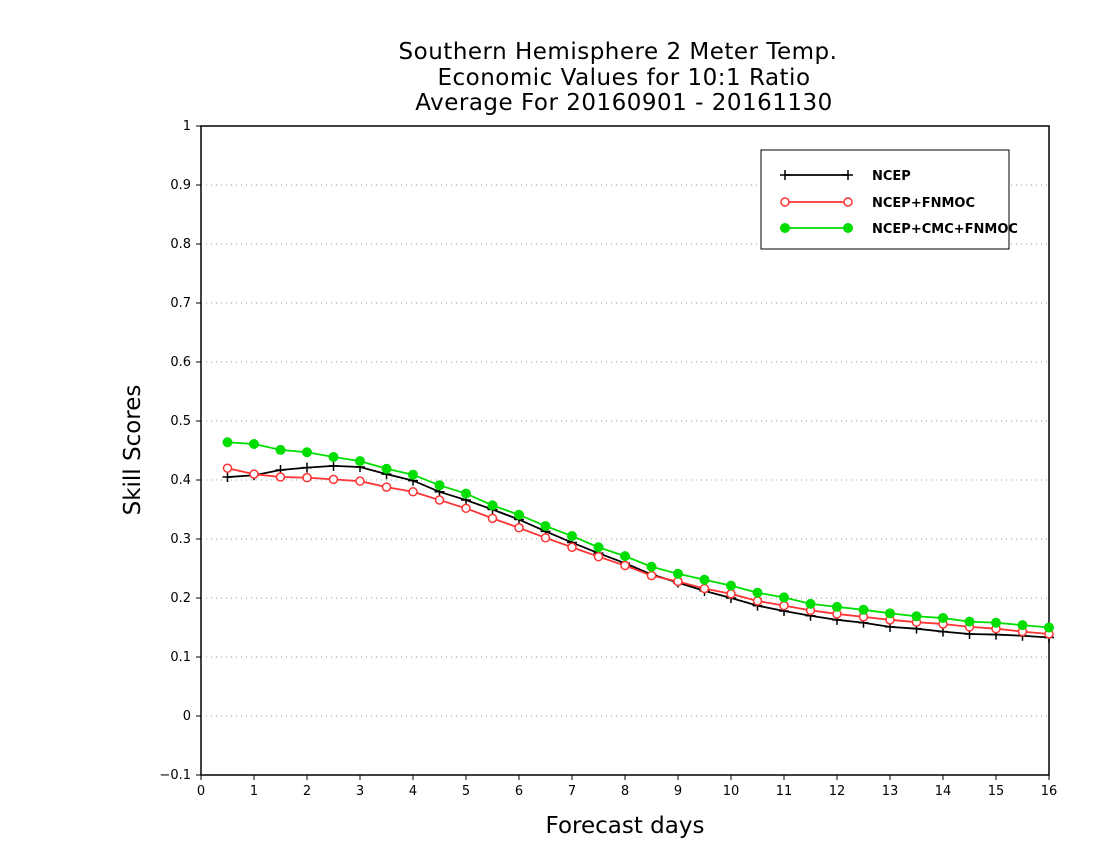 The image size is (1100, 854). I want to click on legend-item: NCEP+CMC+FNMOC, so click(899, 229).